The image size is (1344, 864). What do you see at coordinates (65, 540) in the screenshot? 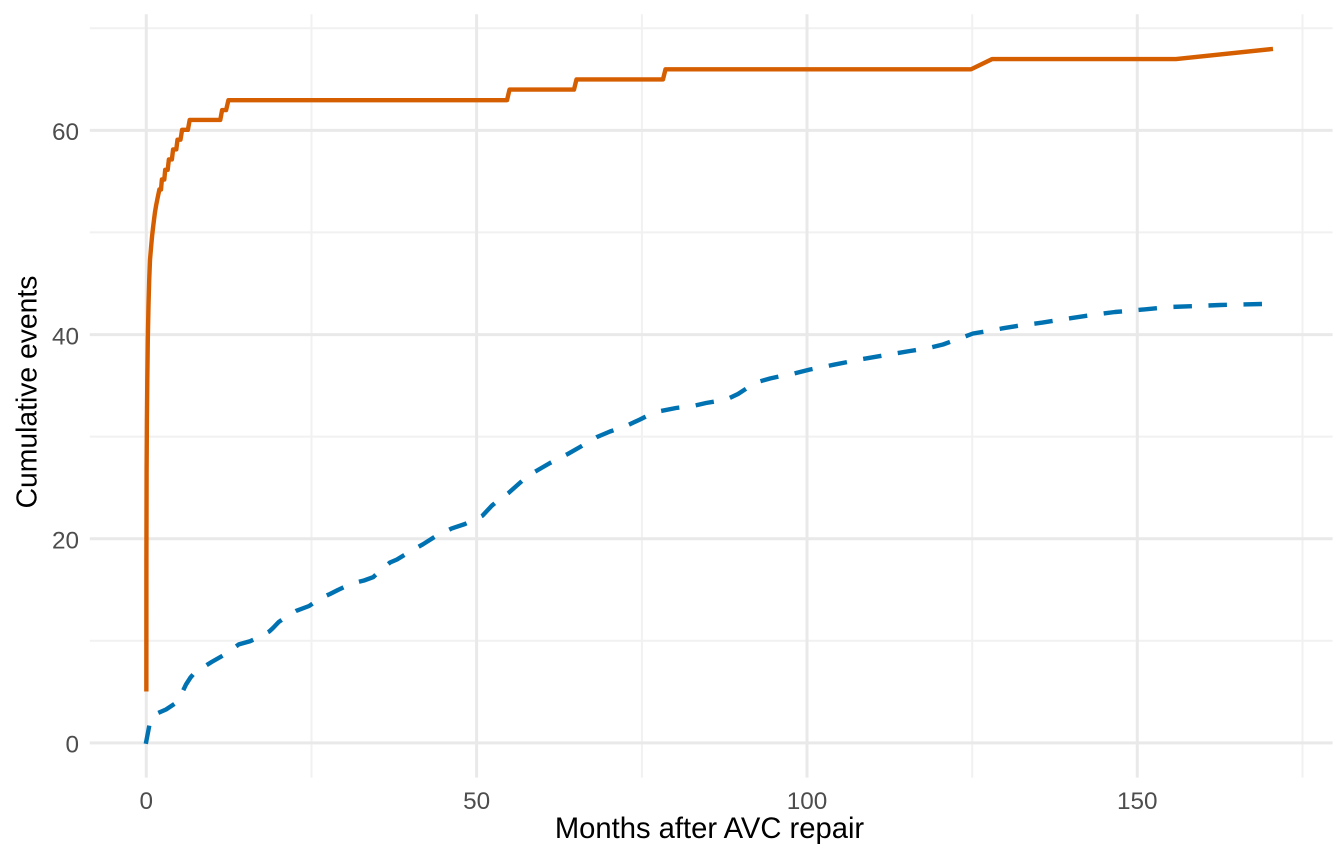
I see `svg-text: 20` at bounding box center [65, 540].